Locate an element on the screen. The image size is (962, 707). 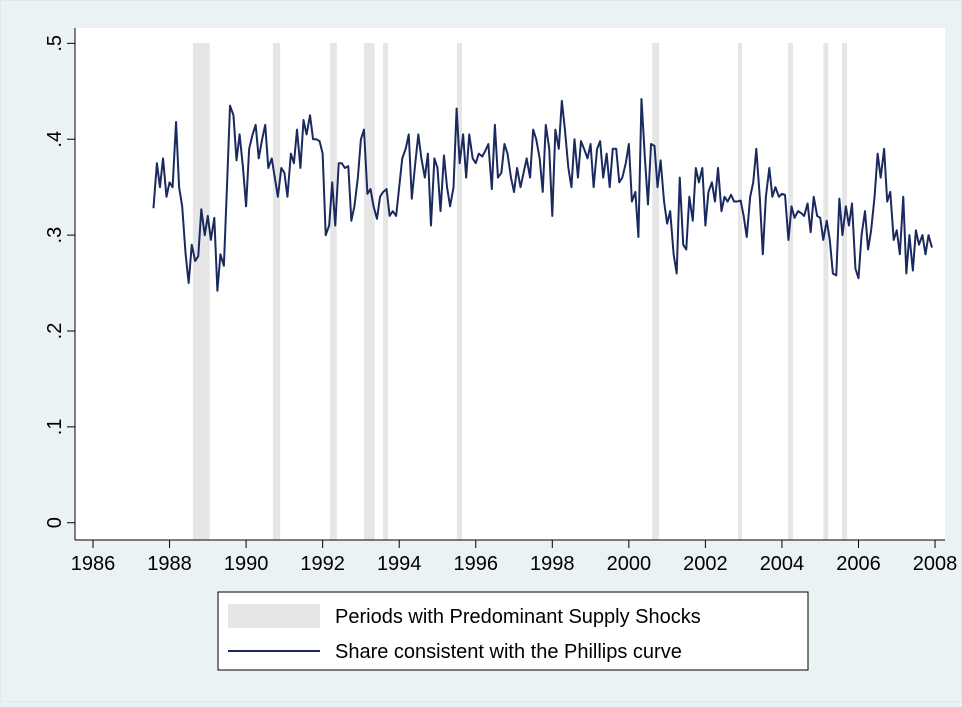
x-tick-label: 1990 is located at coordinates (246, 564).